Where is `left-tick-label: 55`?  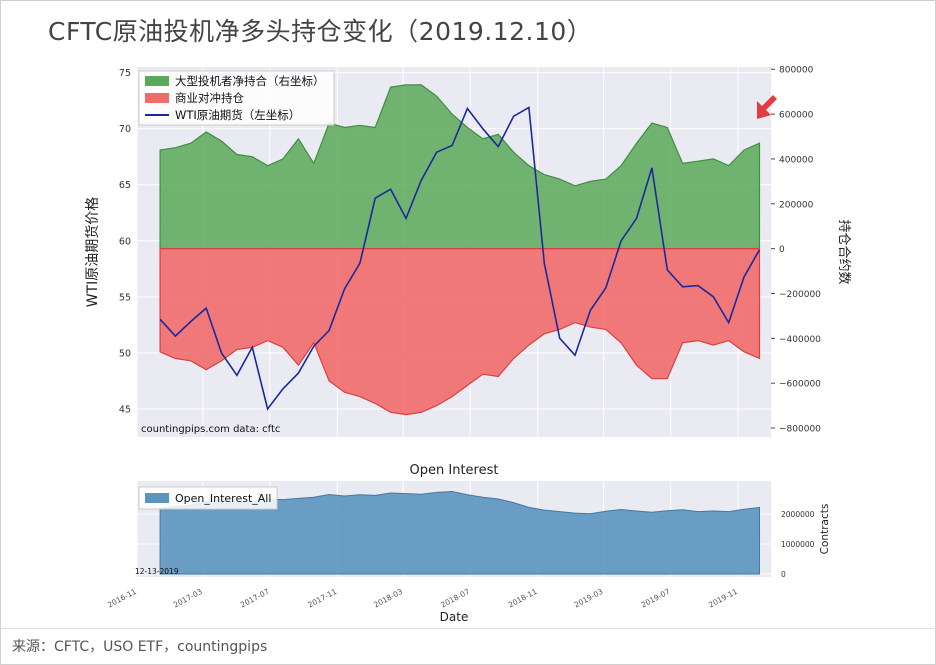 left-tick-label: 55 is located at coordinates (125, 297).